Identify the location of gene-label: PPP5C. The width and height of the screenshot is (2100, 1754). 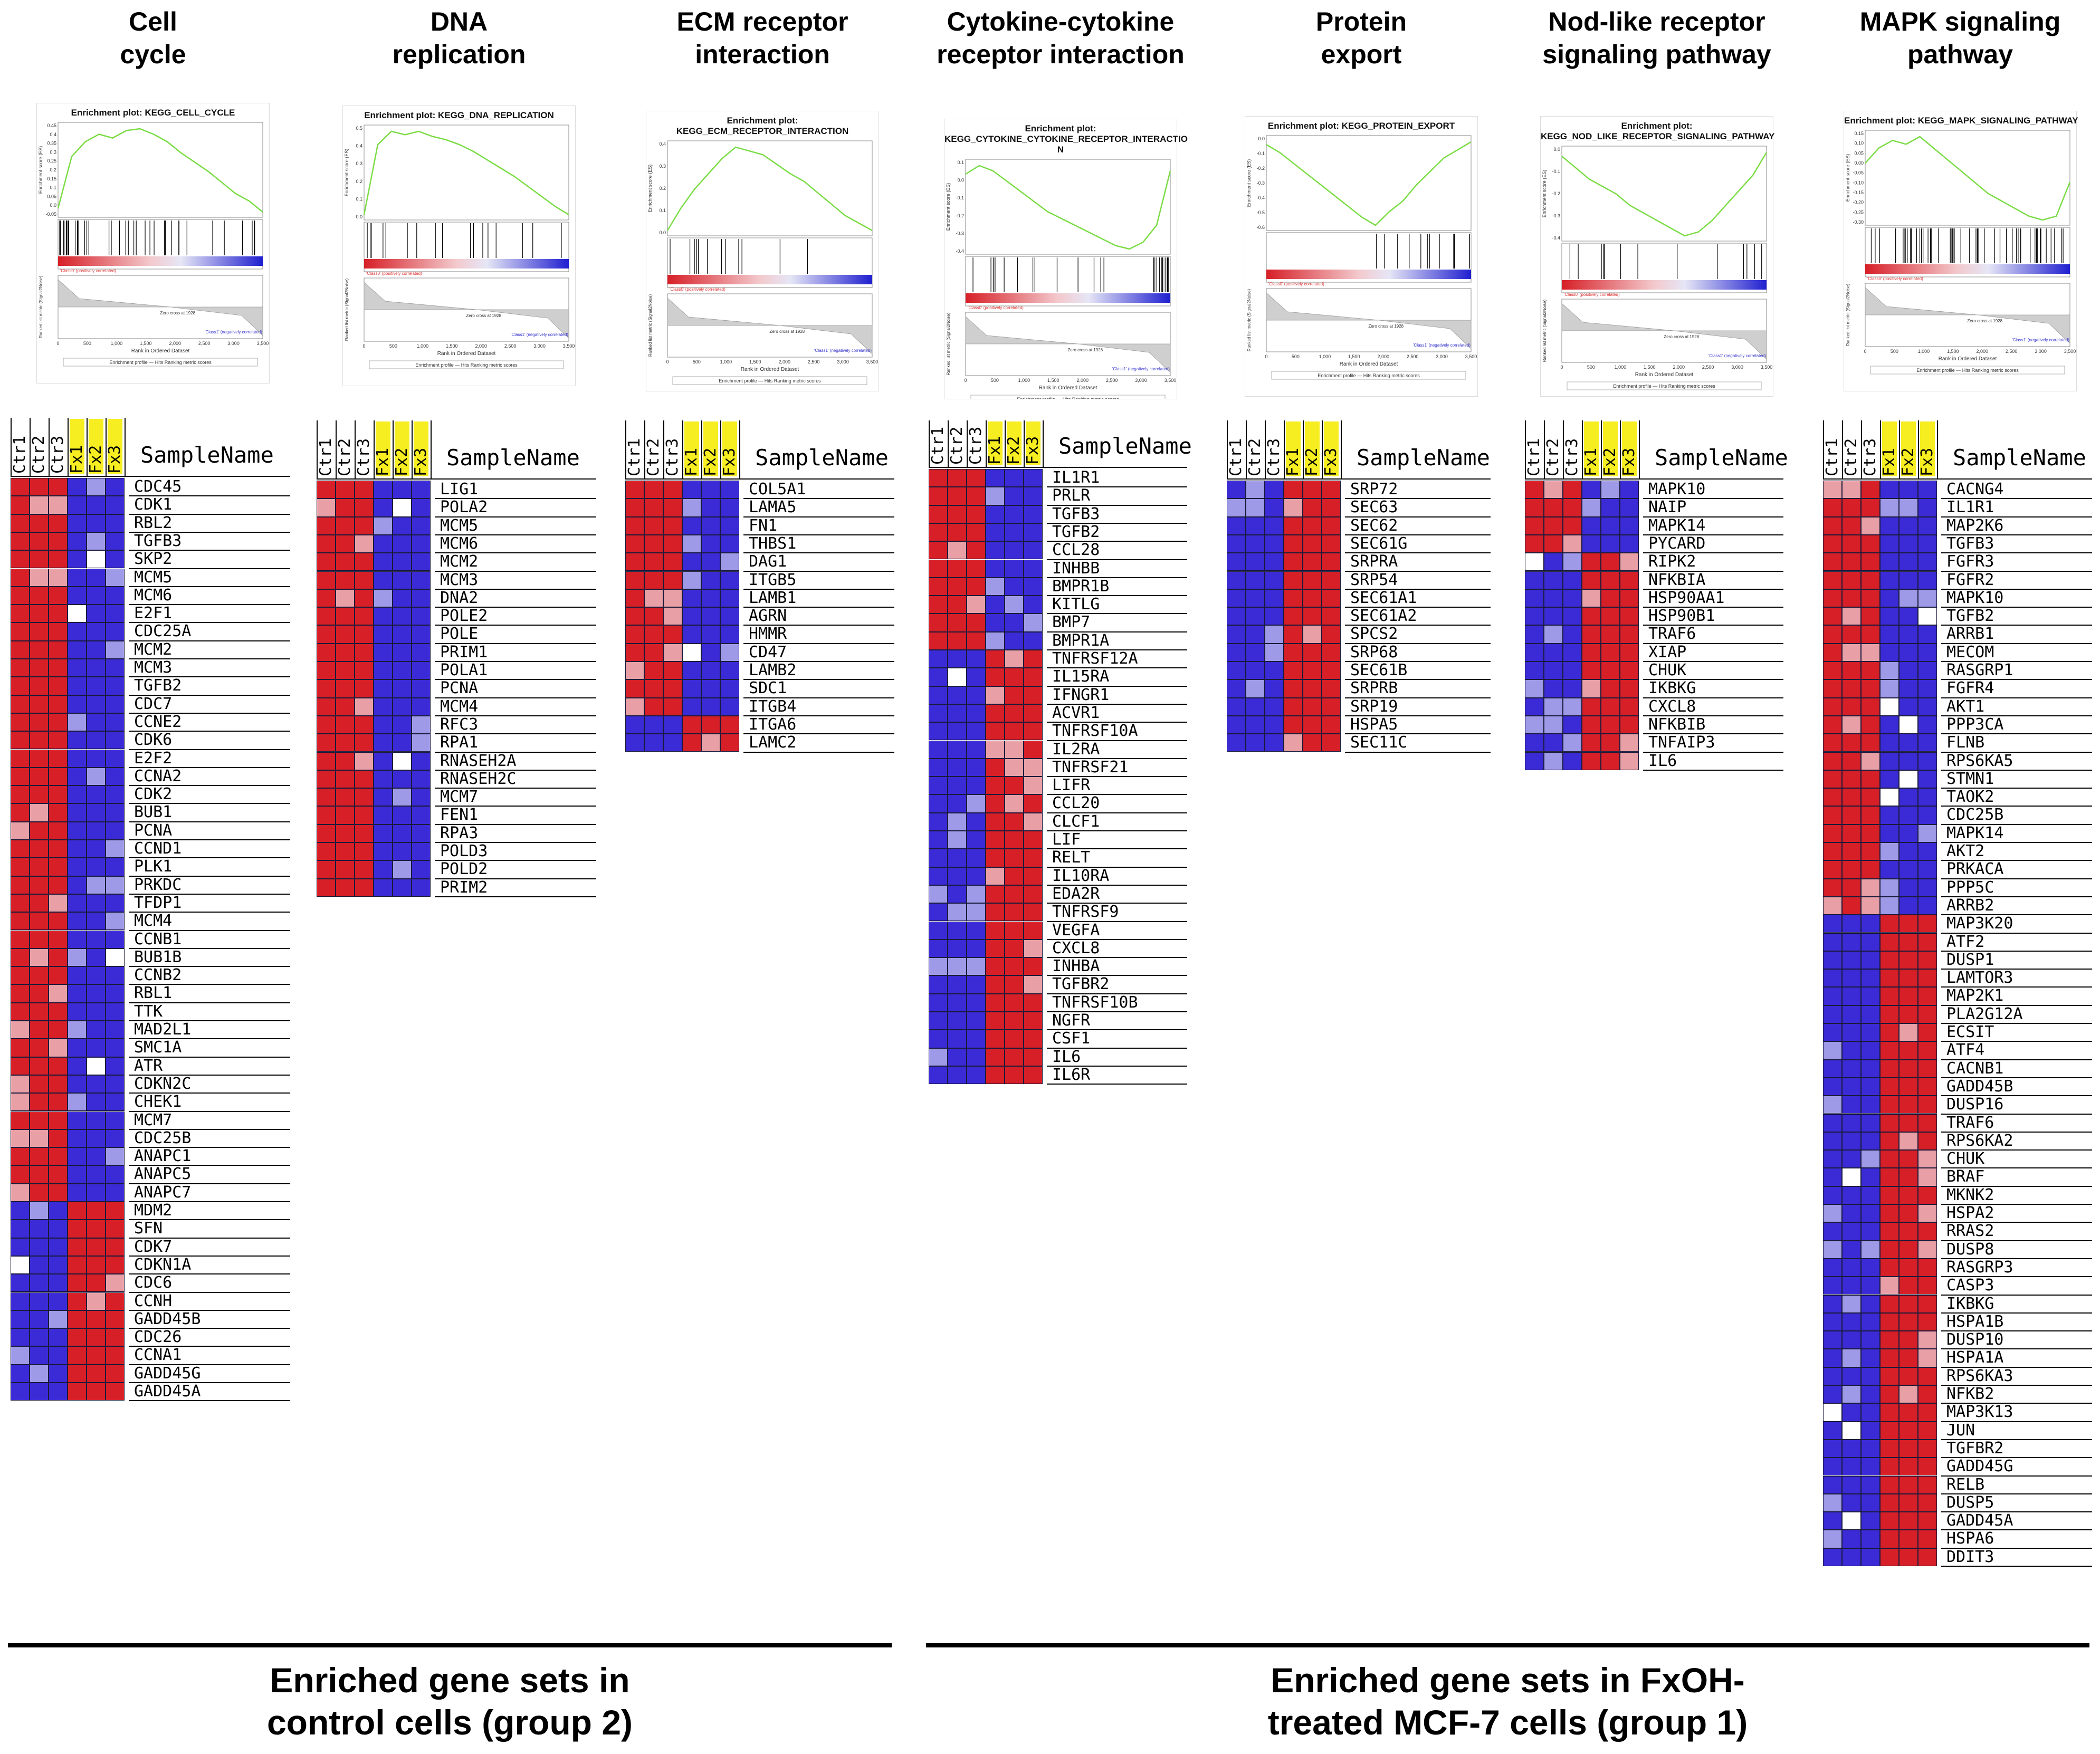
(1970, 887).